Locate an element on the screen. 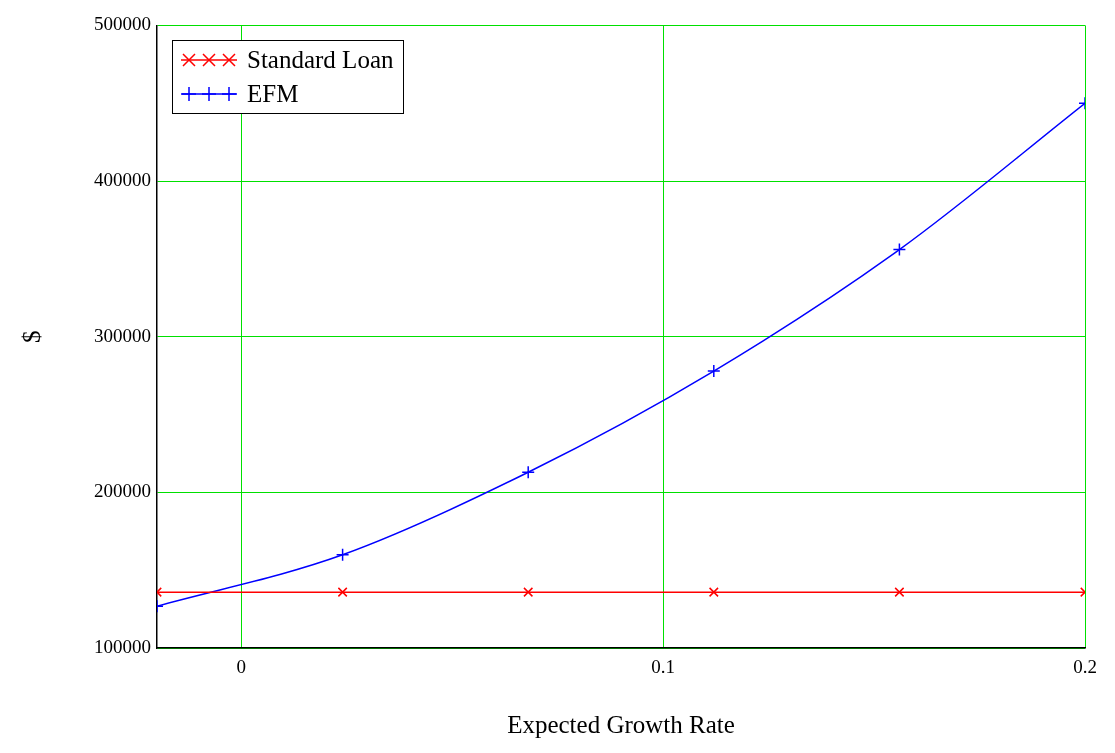 The width and height of the screenshot is (1115, 753). x-tick-label: 0 is located at coordinates (241, 666).